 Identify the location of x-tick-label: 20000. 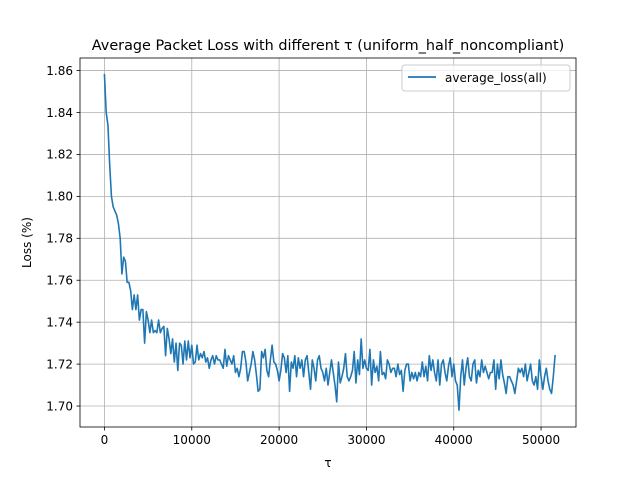
(279, 440).